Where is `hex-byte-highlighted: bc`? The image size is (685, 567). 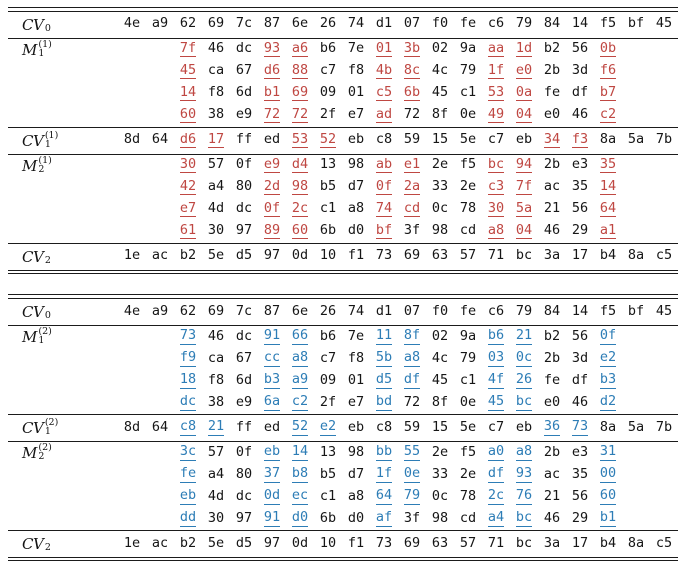
hex-byte-highlighted: bc is located at coordinates (524, 518).